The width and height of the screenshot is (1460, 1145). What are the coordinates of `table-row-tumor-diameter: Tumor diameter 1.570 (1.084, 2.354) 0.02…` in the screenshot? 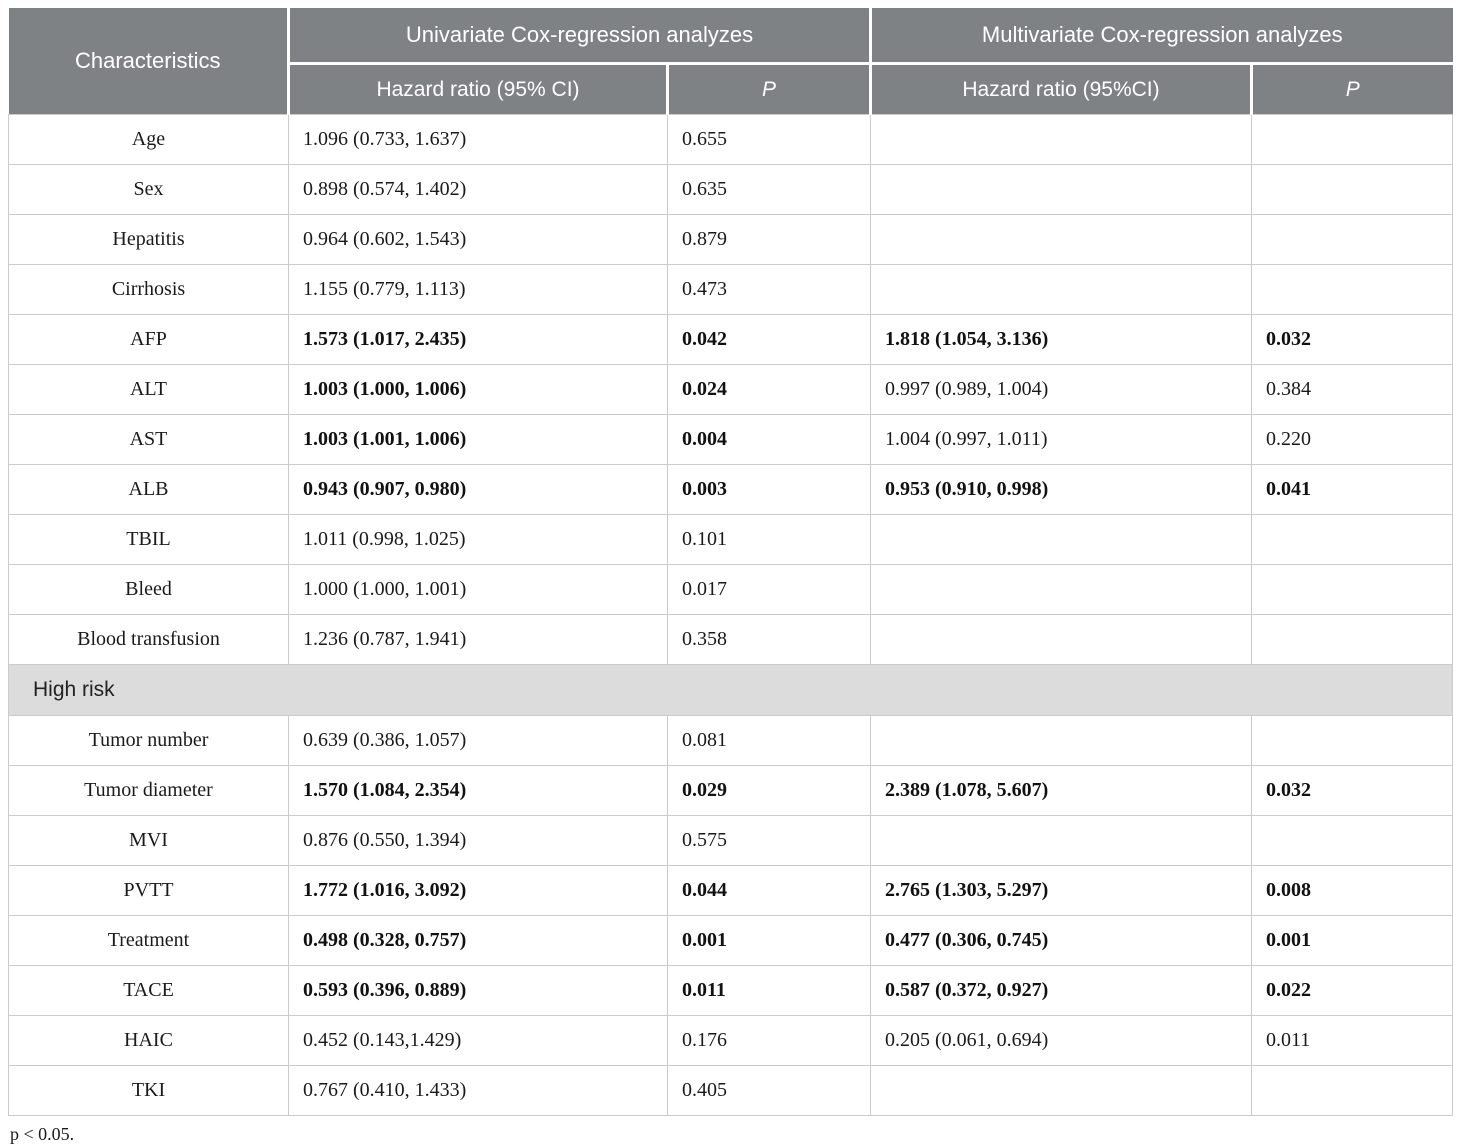 It's located at (731, 790).